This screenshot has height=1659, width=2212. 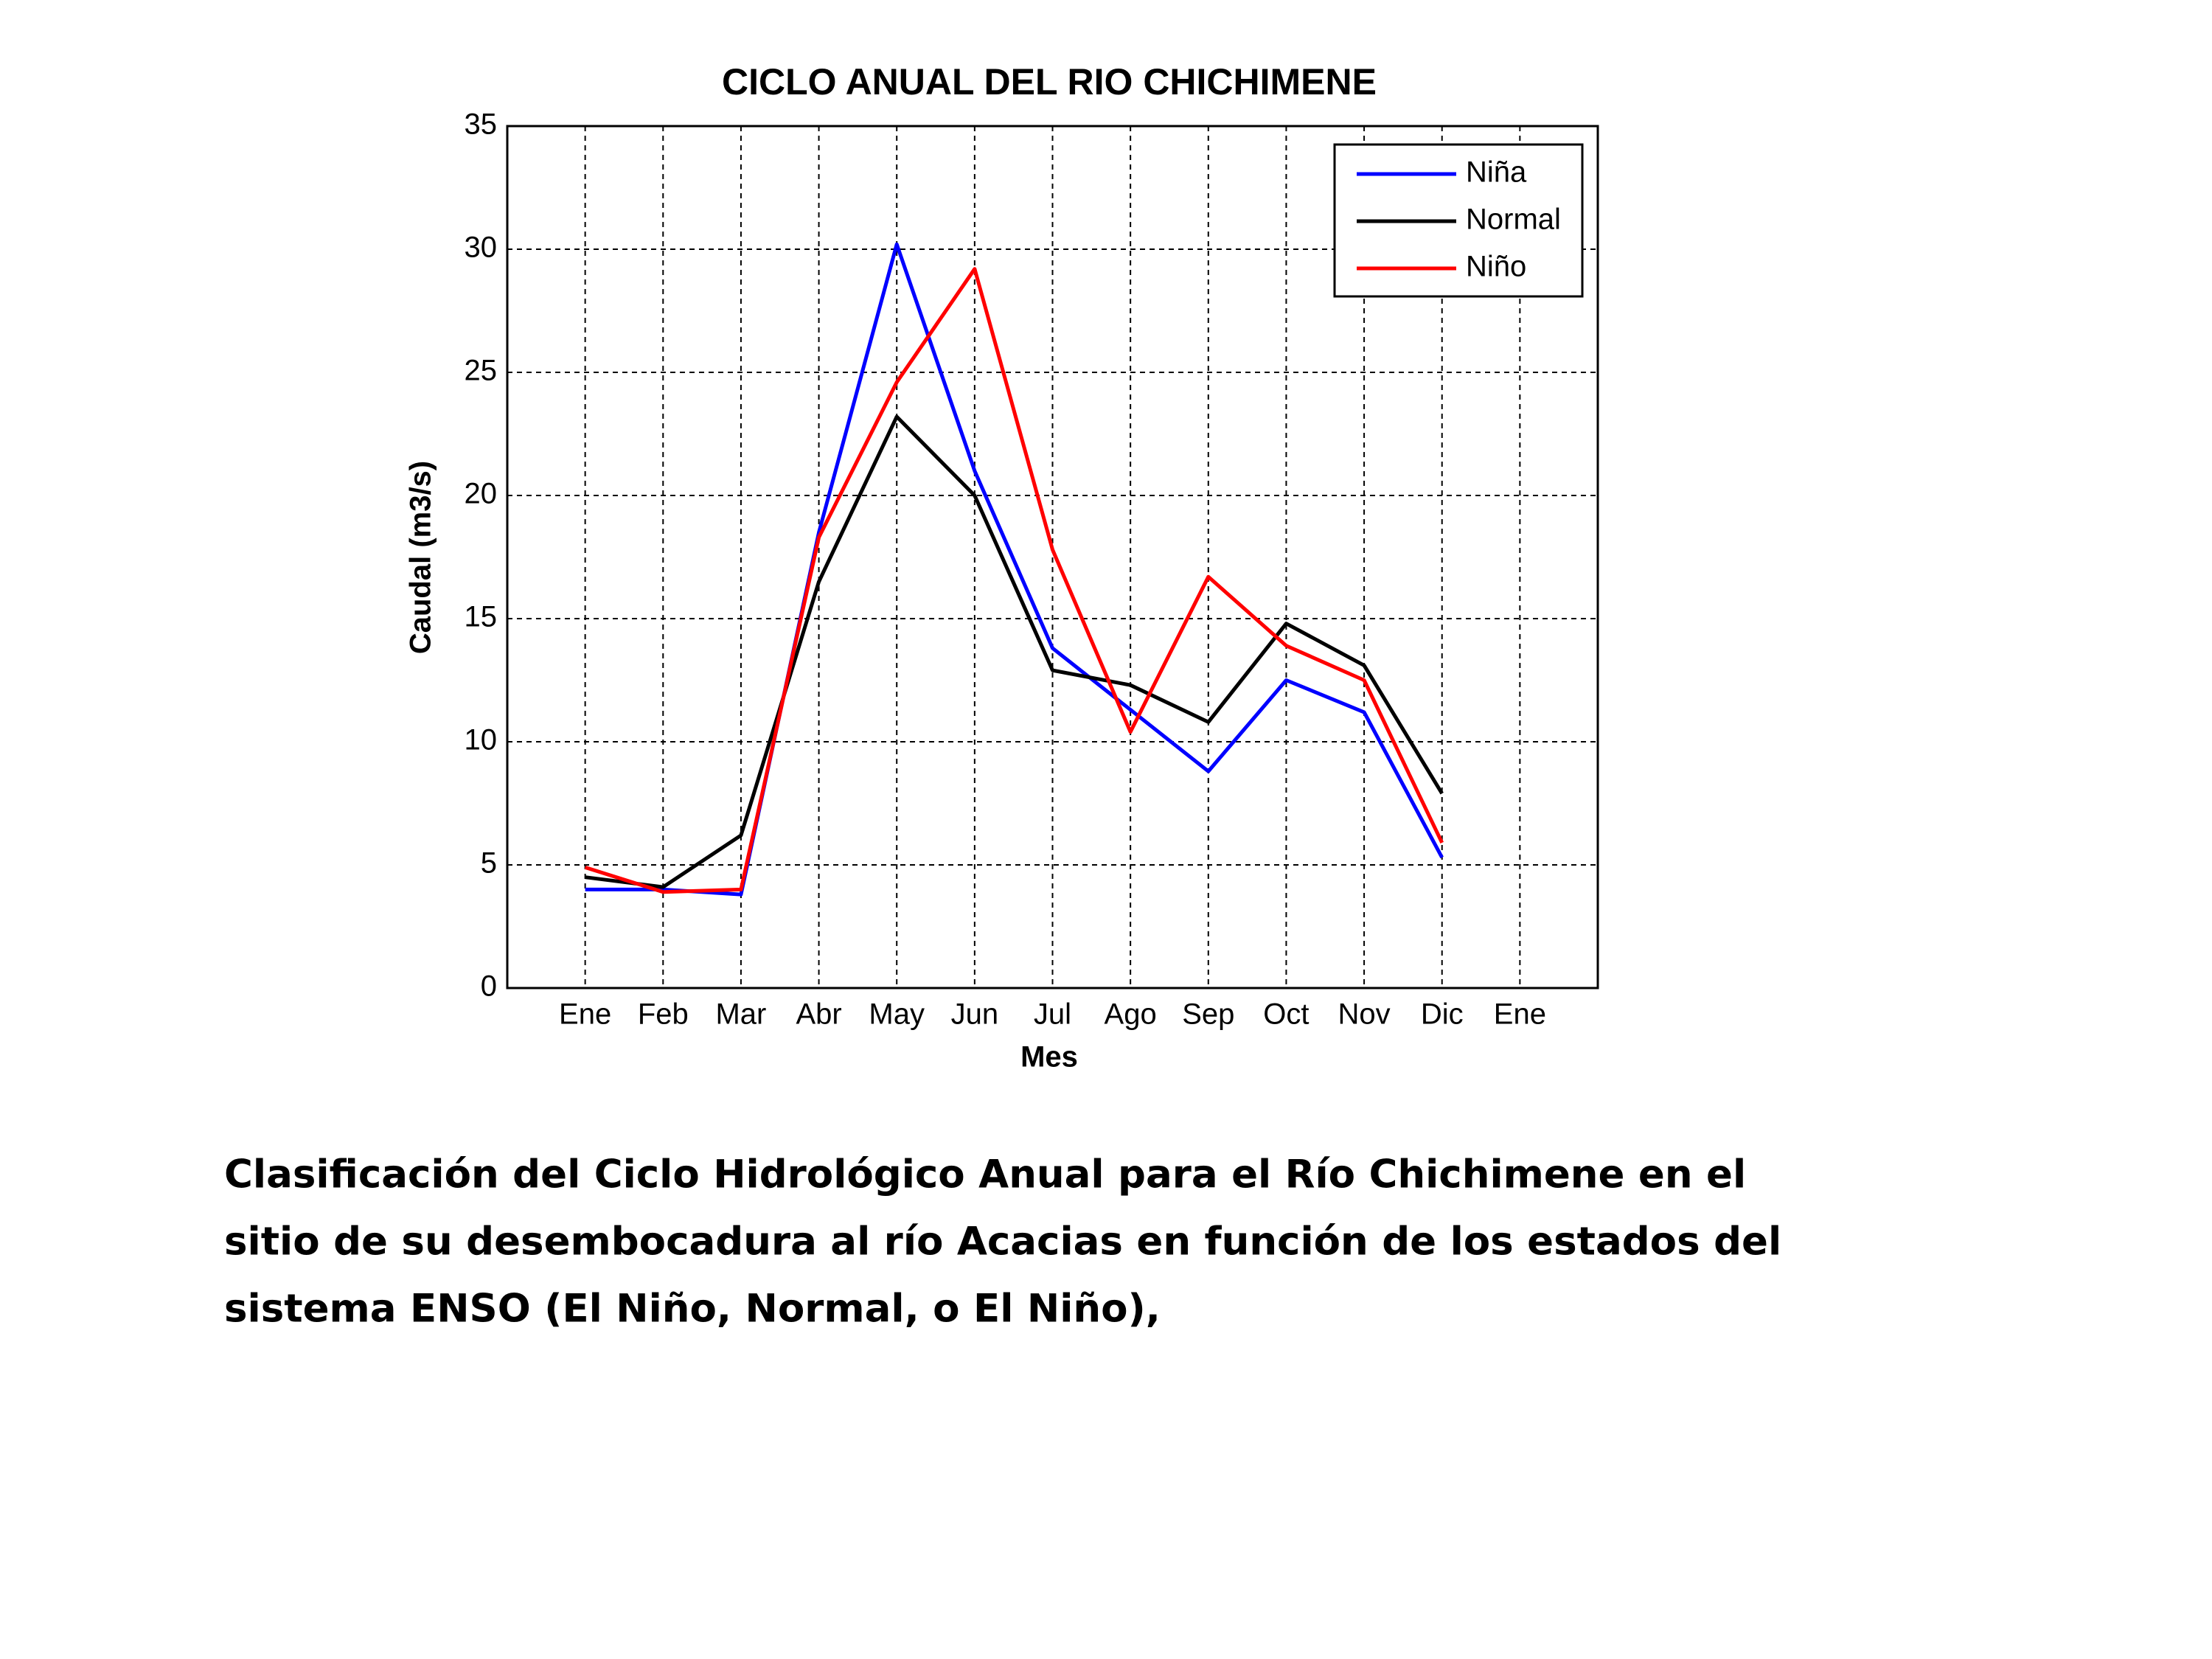 What do you see at coordinates (1364, 1014) in the screenshot?
I see `x-tick-label: Nov` at bounding box center [1364, 1014].